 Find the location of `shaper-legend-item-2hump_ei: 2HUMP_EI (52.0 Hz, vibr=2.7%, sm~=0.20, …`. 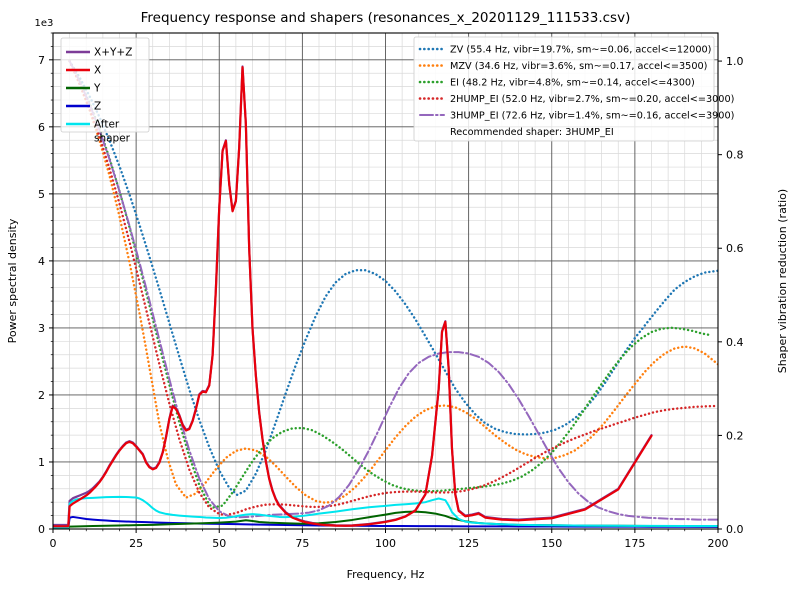

shaper-legend-item-2hump_ei: 2HUMP_EI (52.0 Hz, vibr=2.7%, sm~=0.20, … is located at coordinates (576, 99).